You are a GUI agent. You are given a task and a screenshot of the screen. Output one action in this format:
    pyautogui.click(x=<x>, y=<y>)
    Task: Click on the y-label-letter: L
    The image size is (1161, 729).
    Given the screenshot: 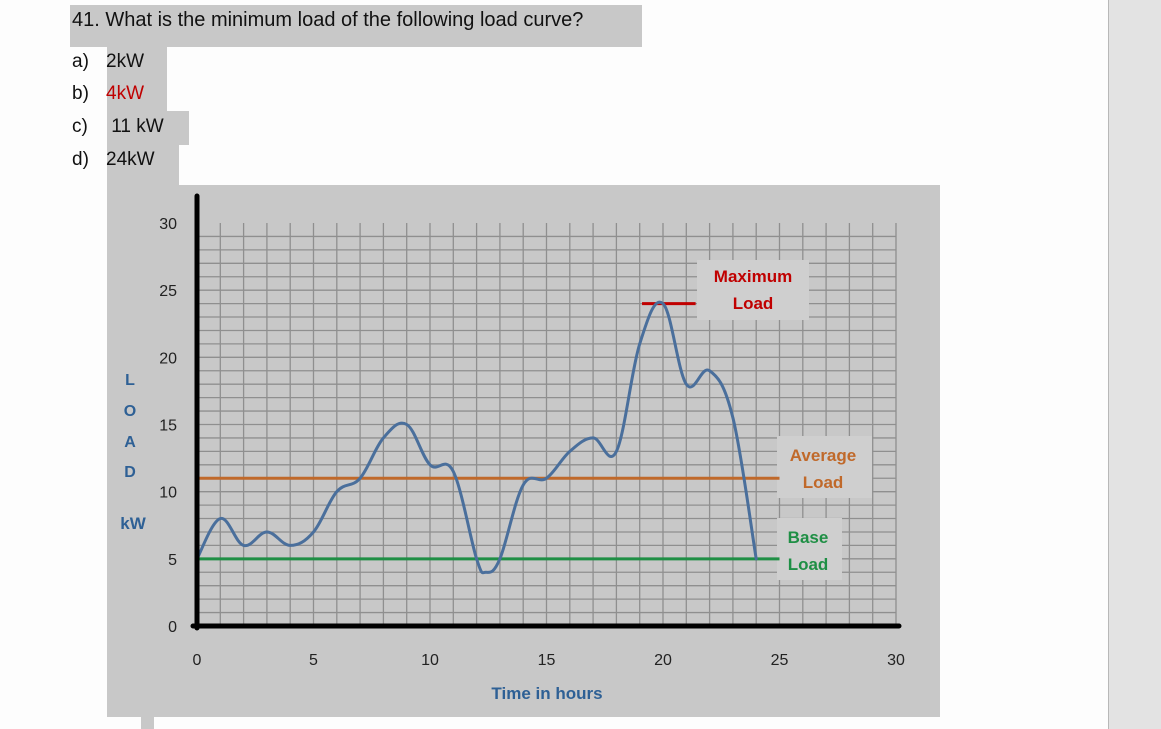 What is the action you would take?
    pyautogui.click(x=130, y=380)
    